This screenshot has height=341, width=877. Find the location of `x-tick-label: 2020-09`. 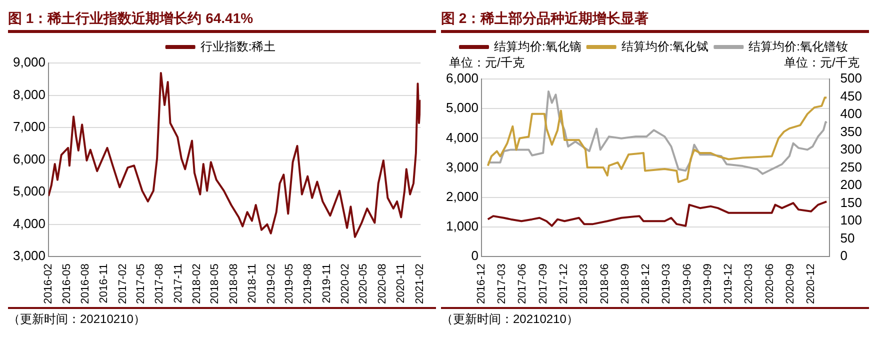

x-tick-label: 2020-09 is located at coordinates (790, 284).